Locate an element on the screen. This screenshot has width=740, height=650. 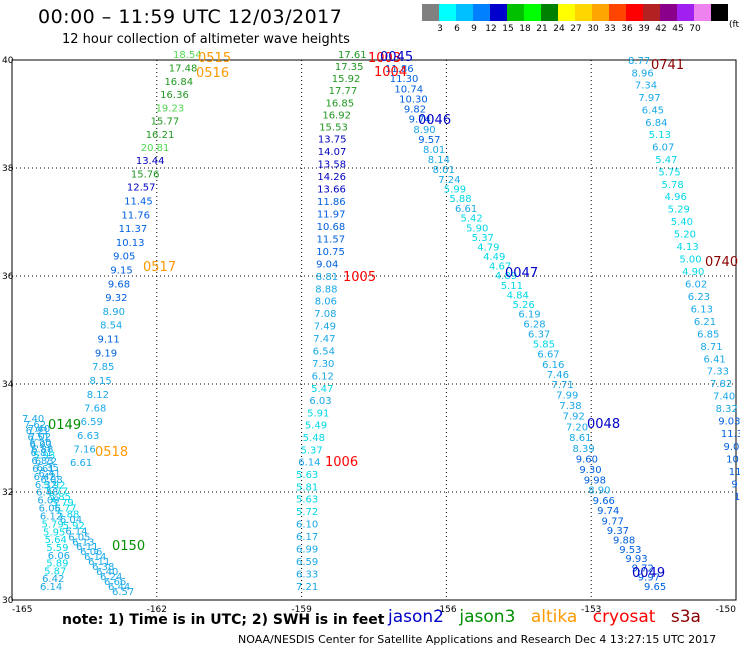
legend-jason2: jason2 is located at coordinates (416, 617).